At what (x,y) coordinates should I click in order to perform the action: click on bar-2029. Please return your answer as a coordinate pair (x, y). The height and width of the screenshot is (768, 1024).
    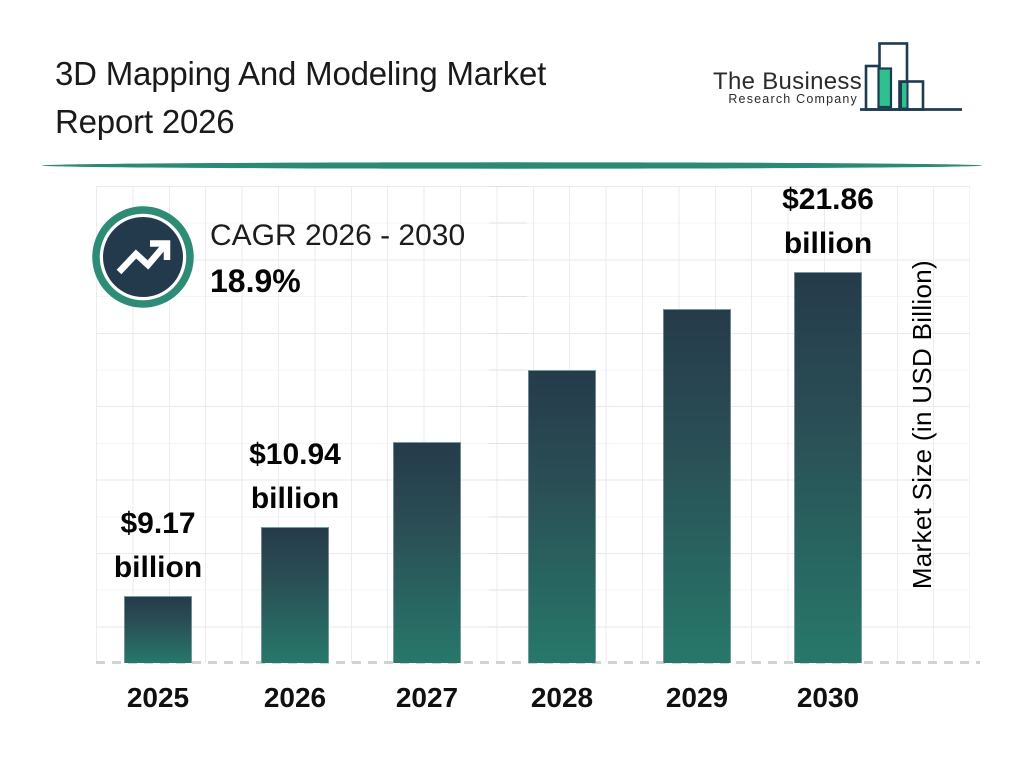
    Looking at the image, I should click on (697, 486).